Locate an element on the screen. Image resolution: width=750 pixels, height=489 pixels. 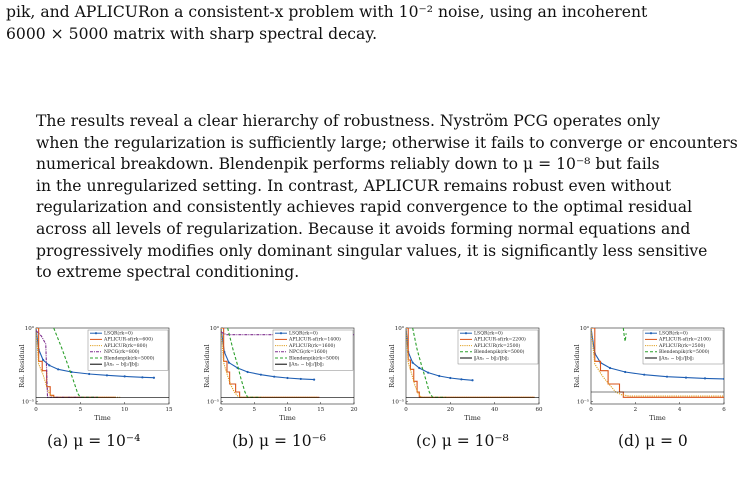
legend-entry: APLICUR-sf(rk=1400) is located at coordinates (314, 339).